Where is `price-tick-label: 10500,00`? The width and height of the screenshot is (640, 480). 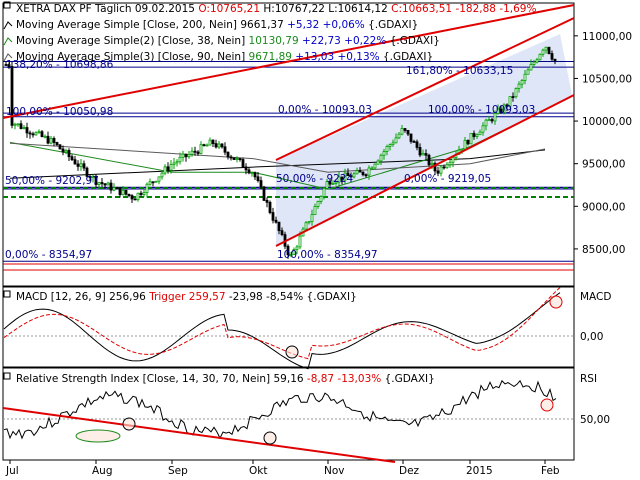
price-tick-label: 10500,00 is located at coordinates (607, 79).